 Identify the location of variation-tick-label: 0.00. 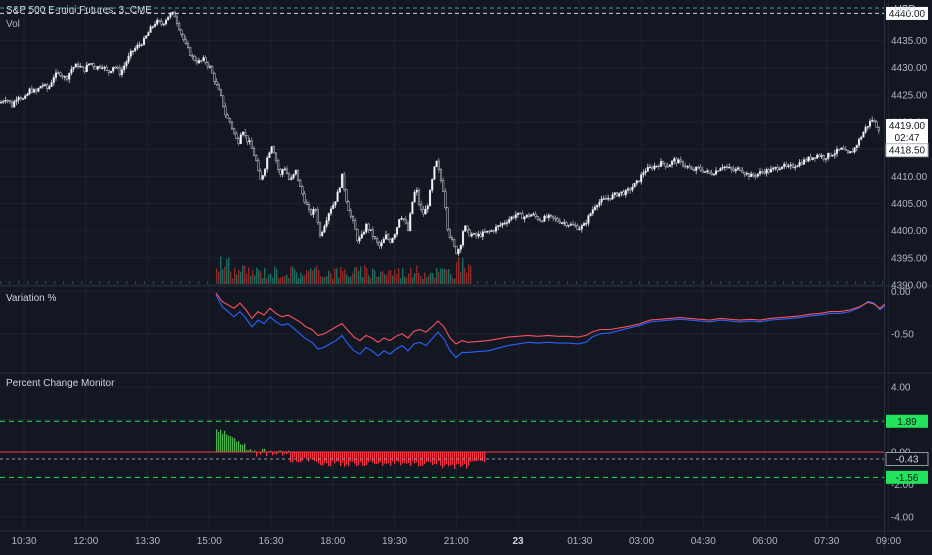
(901, 292).